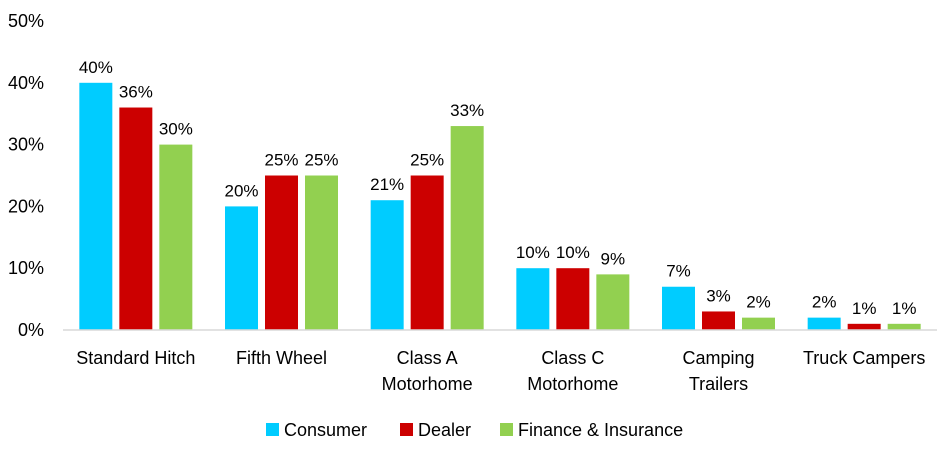 The image size is (950, 453). I want to click on x-category-label: Trailers, so click(718, 384).